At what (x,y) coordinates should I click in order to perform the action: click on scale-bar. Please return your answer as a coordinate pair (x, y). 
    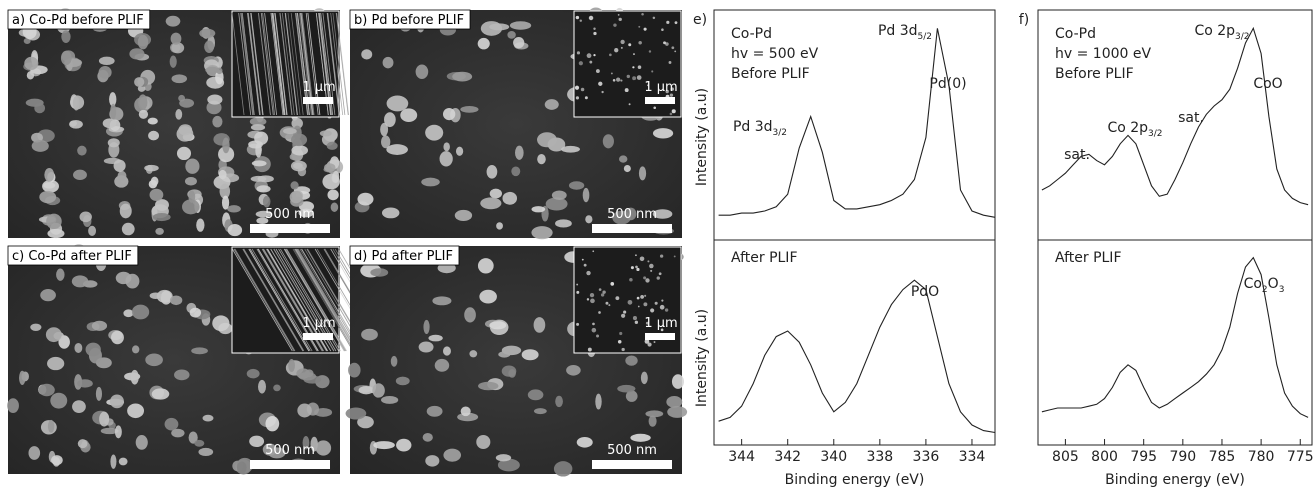
    Looking at the image, I should click on (632, 228).